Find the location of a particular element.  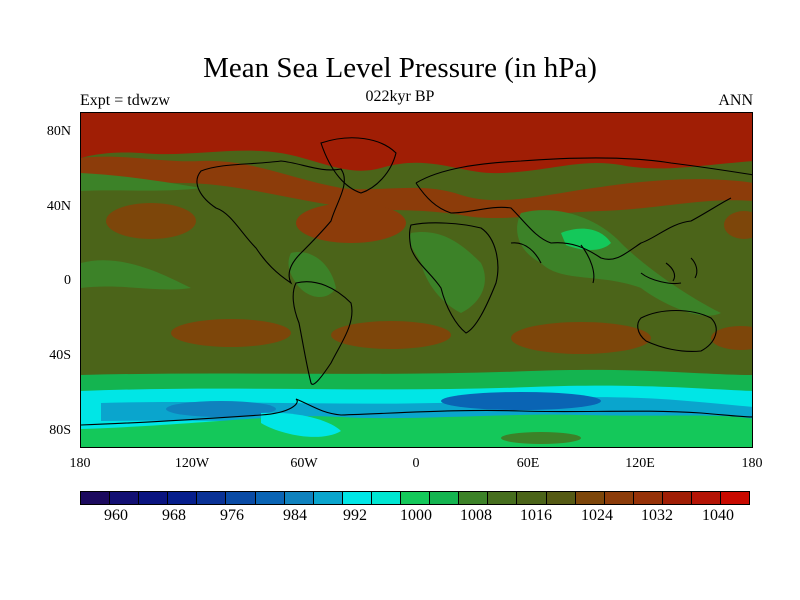

experiment-label: Expt = tdwzw is located at coordinates (125, 100).